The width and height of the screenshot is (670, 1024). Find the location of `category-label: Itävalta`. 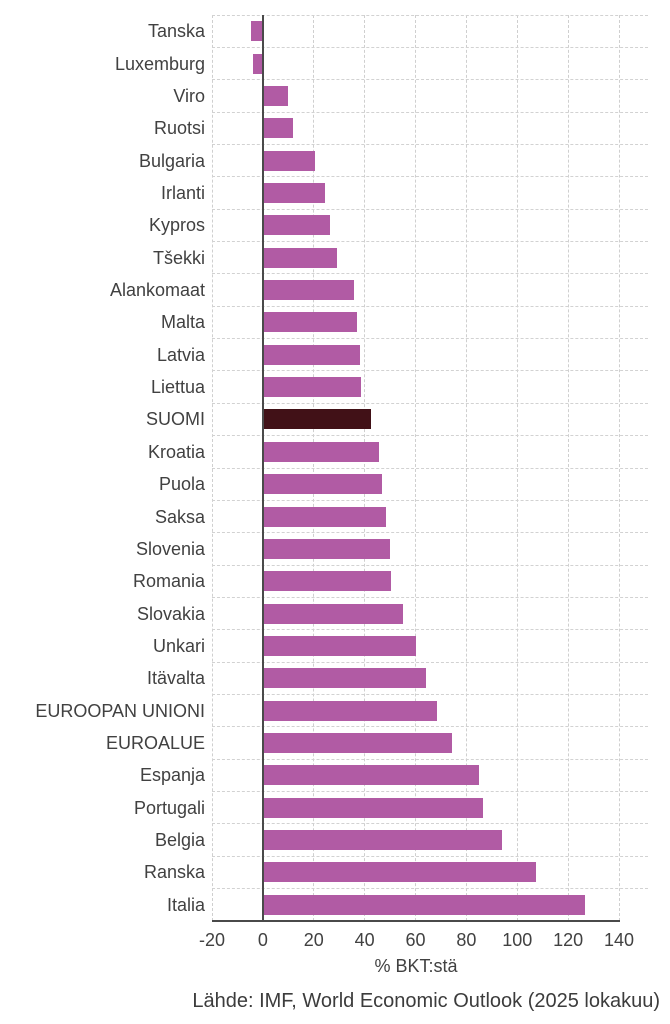

category-label: Itävalta is located at coordinates (175, 678).